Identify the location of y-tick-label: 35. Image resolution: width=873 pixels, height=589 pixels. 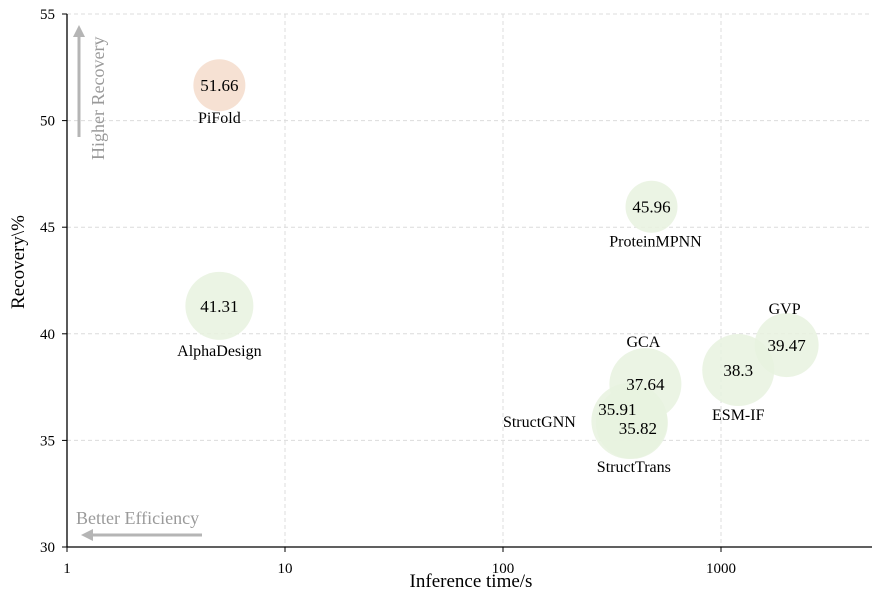
(47, 441).